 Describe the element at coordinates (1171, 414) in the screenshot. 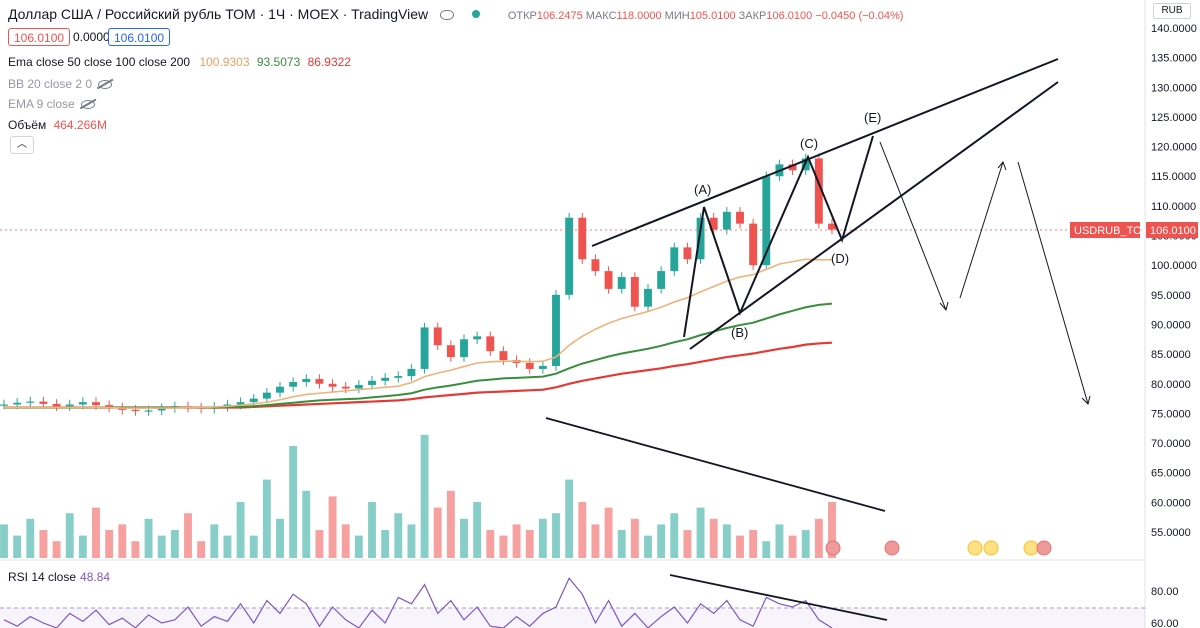

I see `price-axis-label: 75.0000` at that location.